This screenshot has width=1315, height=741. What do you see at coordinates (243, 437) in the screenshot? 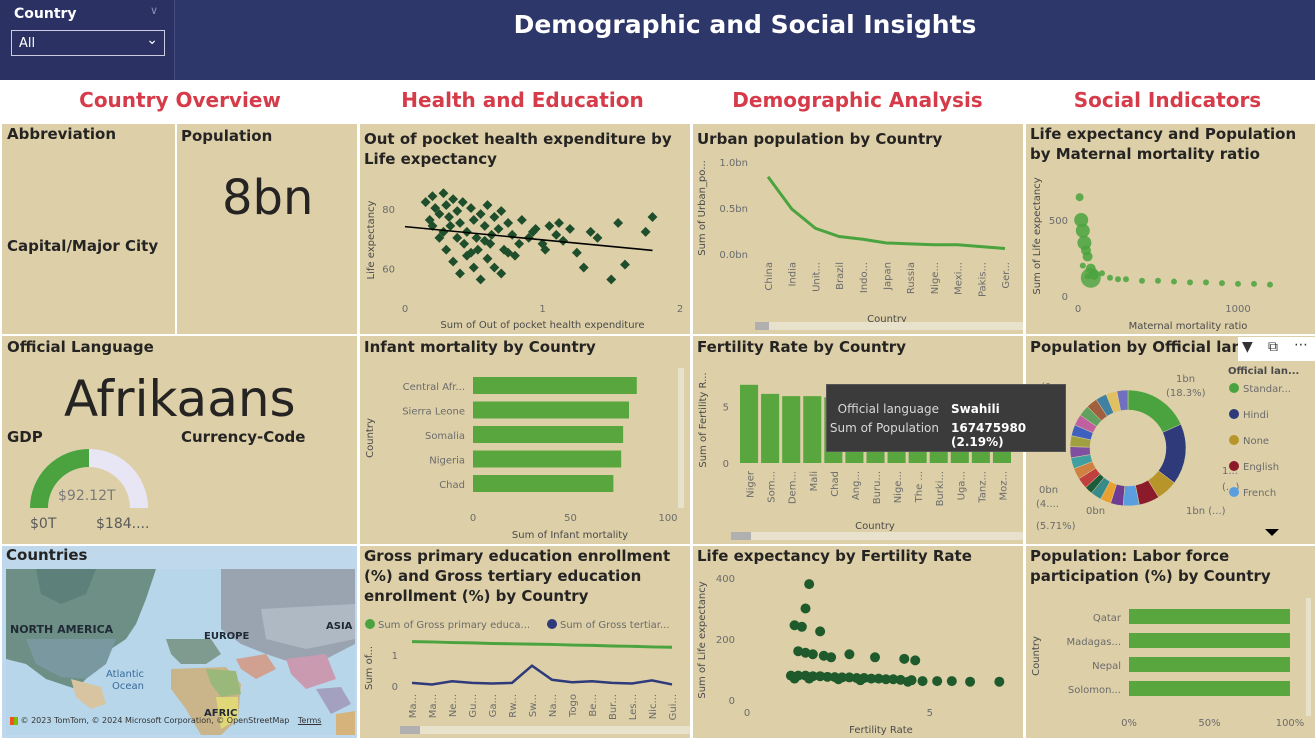
I see `currency-label: Currency-Code` at bounding box center [243, 437].